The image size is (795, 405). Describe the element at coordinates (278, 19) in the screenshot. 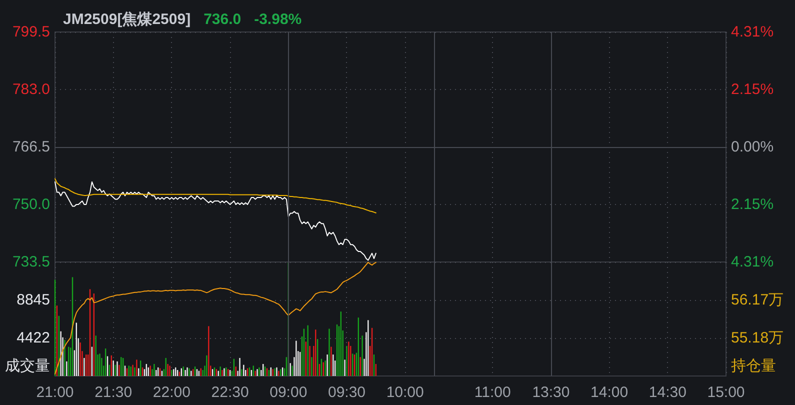

I see `text: -3.98%` at that location.